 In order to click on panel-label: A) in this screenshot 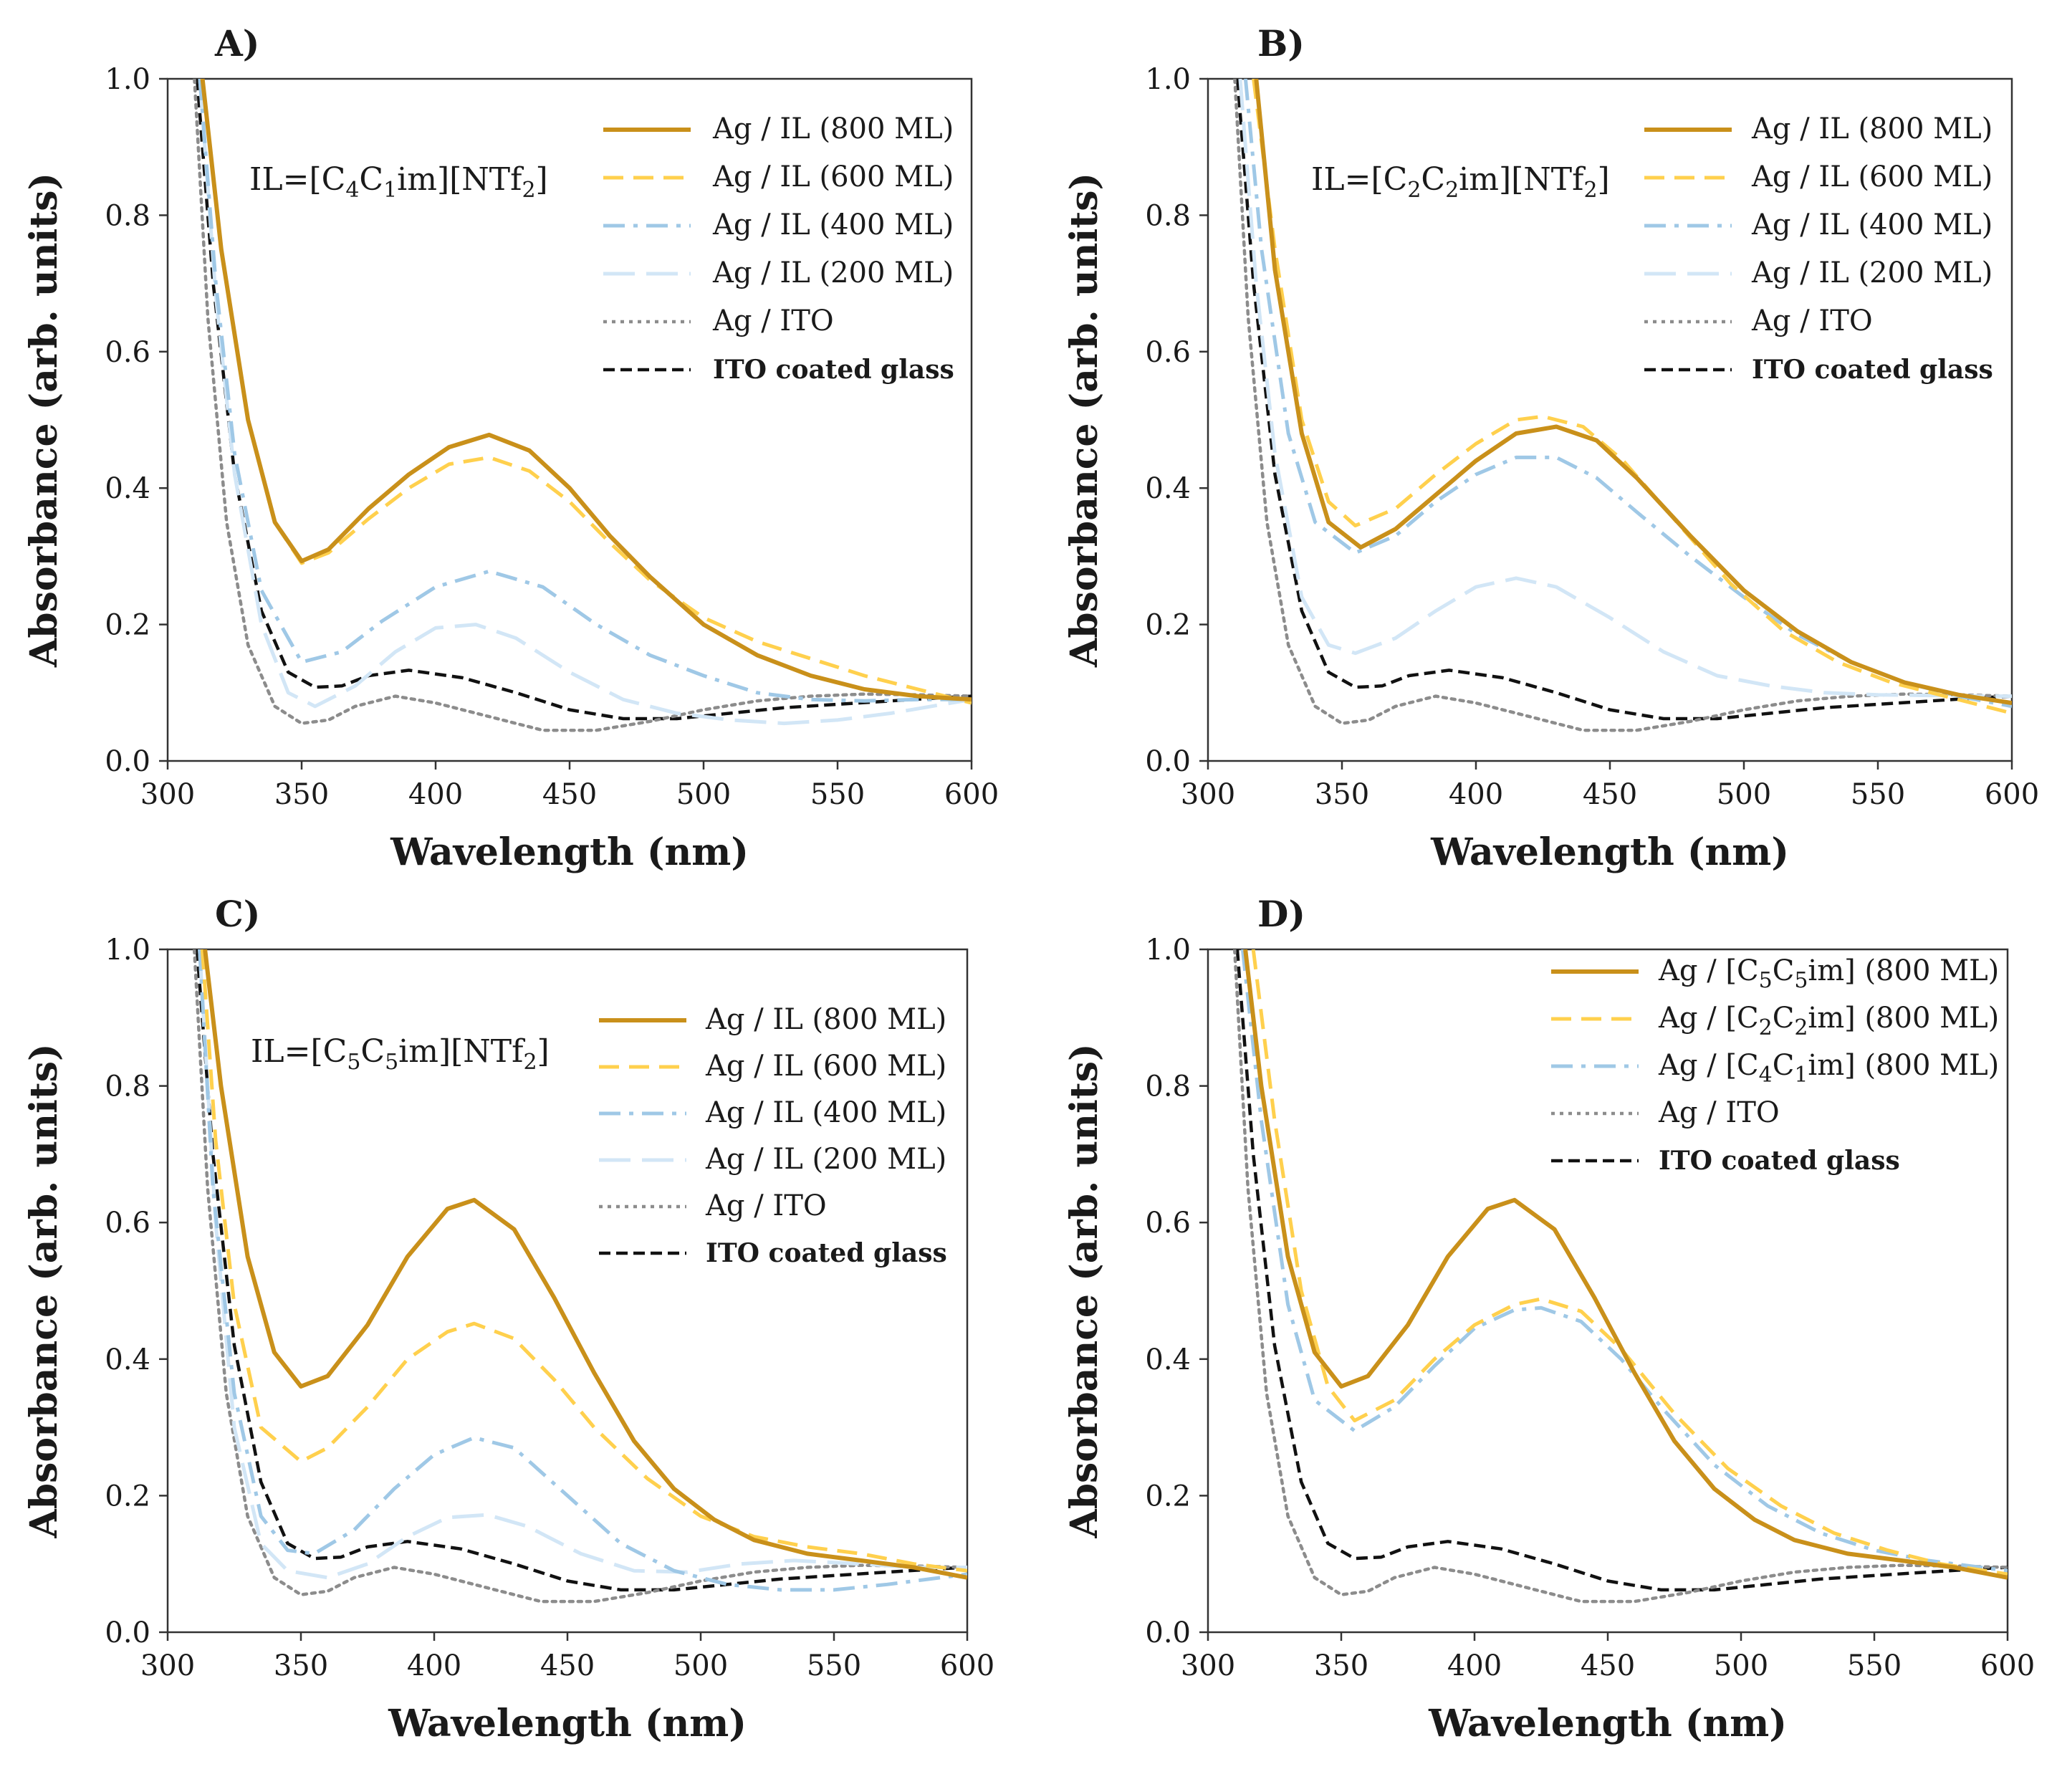, I will do `click(237, 43)`.